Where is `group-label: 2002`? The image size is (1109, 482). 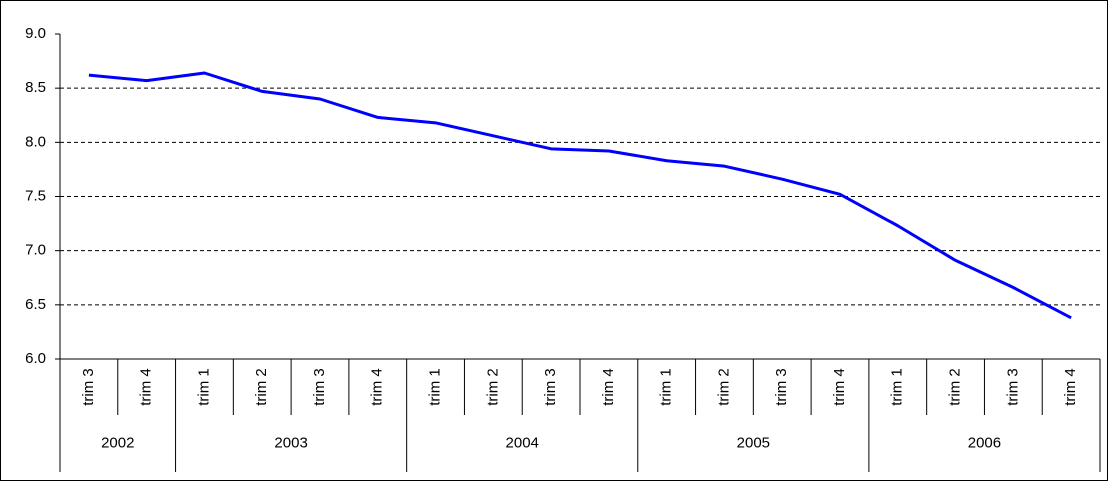 group-label: 2002 is located at coordinates (117, 442).